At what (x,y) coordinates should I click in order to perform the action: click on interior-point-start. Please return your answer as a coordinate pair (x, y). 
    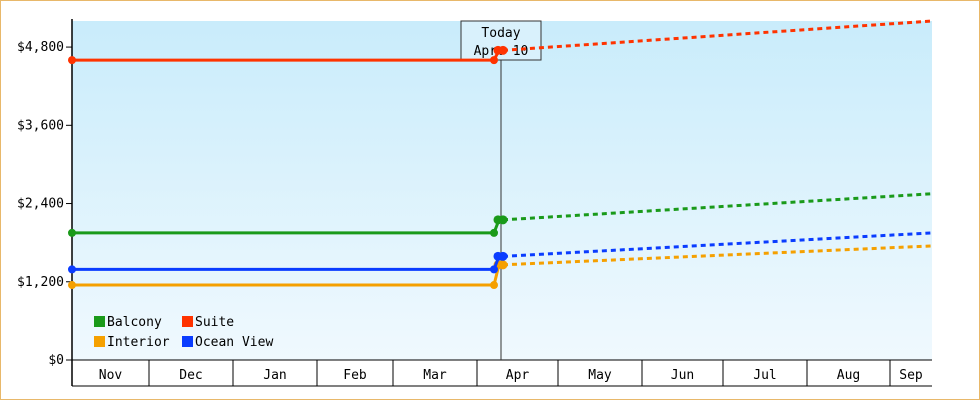
    Looking at the image, I should click on (72, 285).